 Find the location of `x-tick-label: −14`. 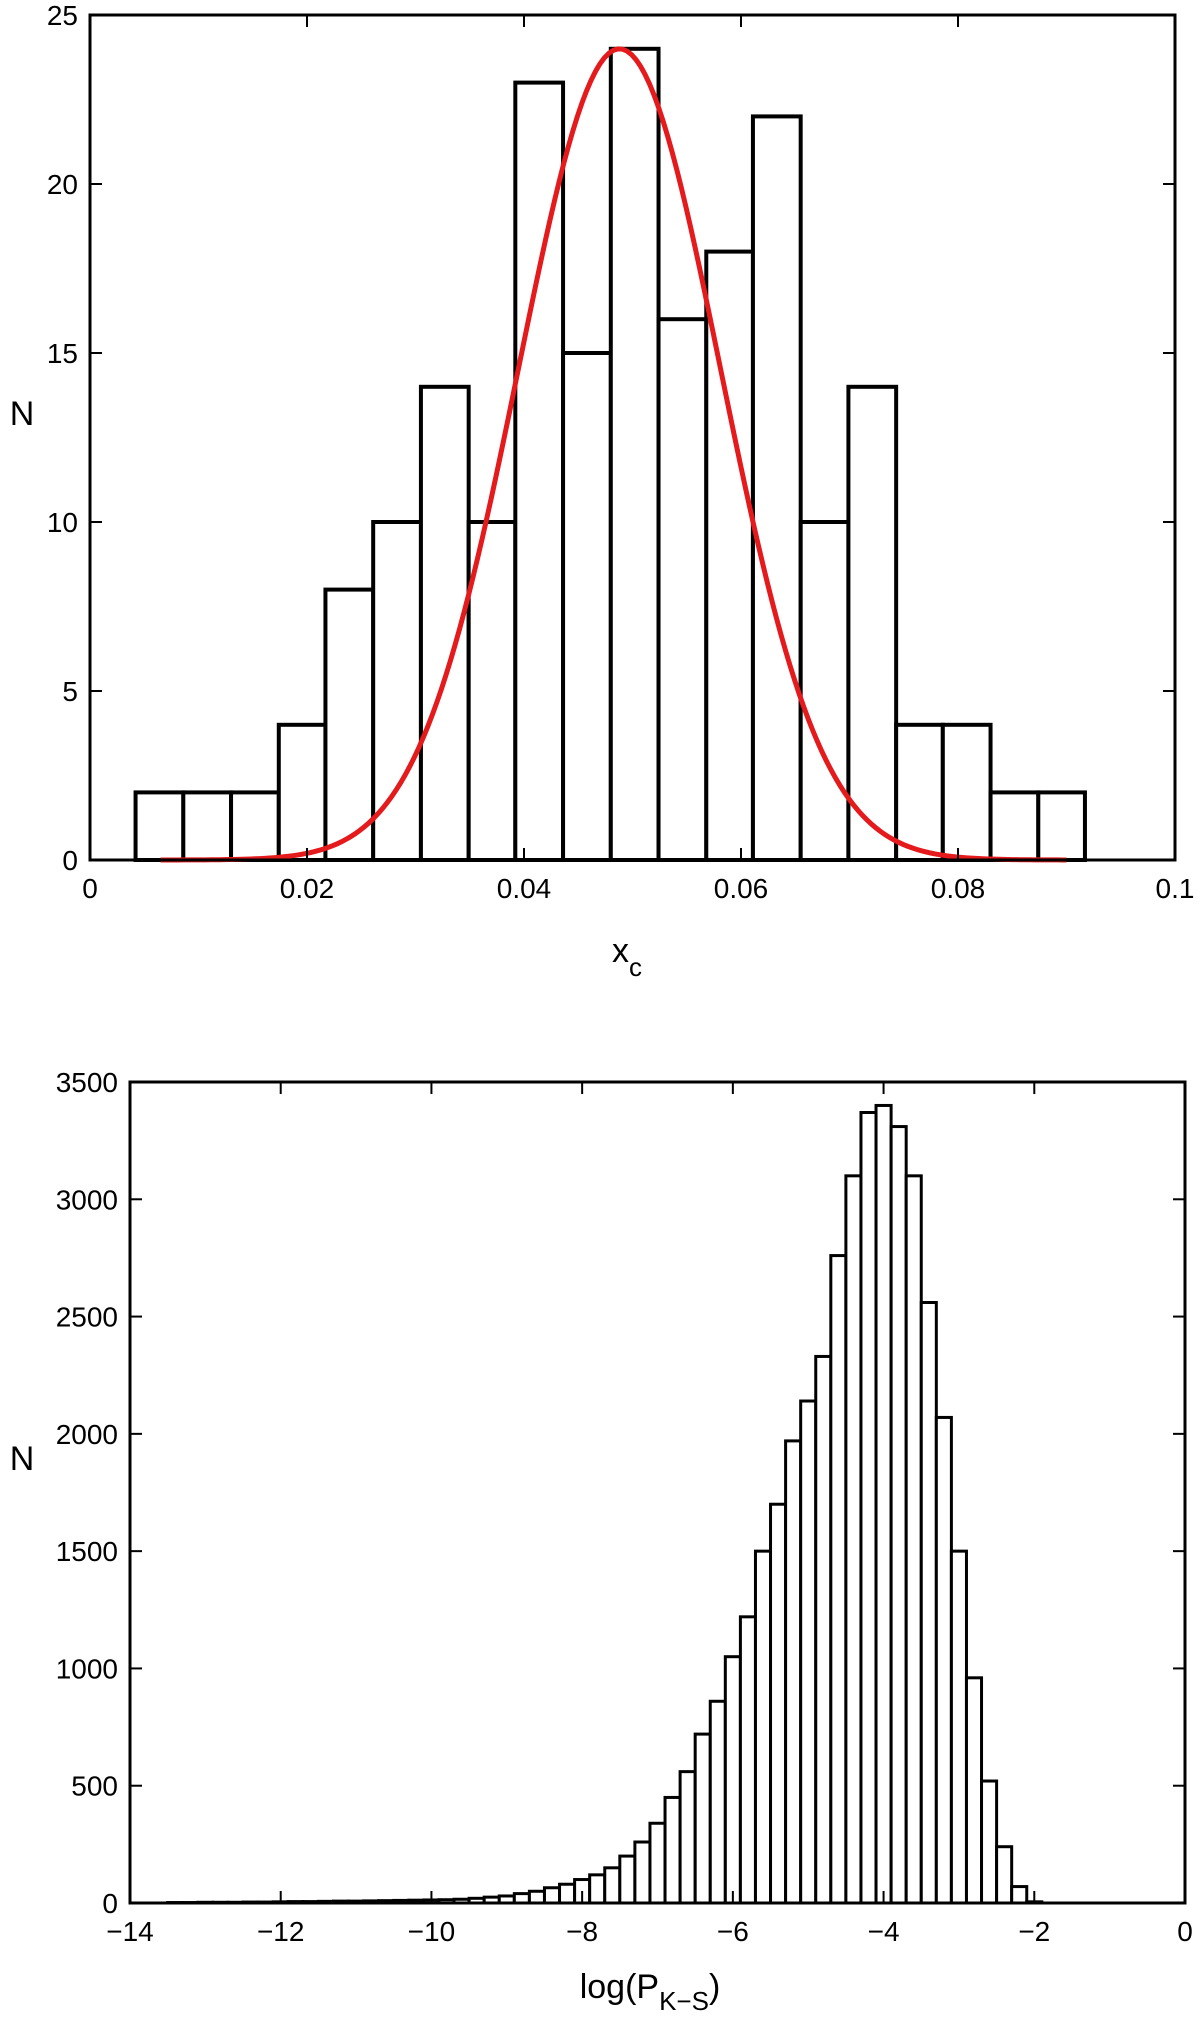

x-tick-label: −14 is located at coordinates (130, 1931).